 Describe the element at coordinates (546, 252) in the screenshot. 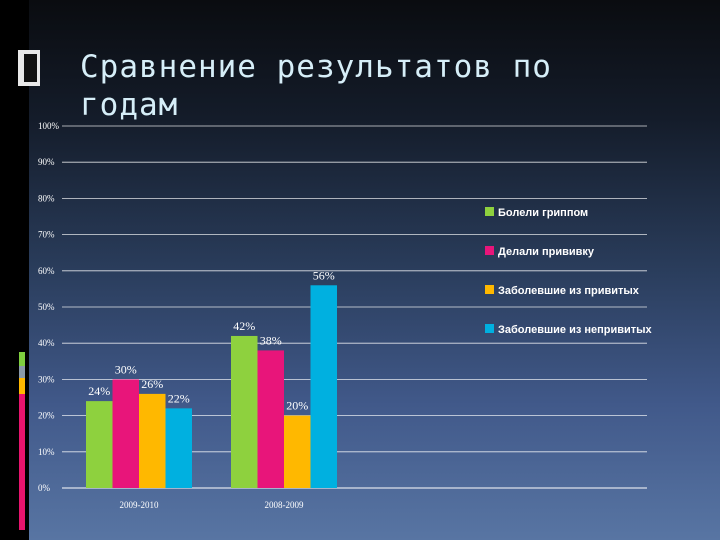

I see `legend-label: Делали прививку` at that location.